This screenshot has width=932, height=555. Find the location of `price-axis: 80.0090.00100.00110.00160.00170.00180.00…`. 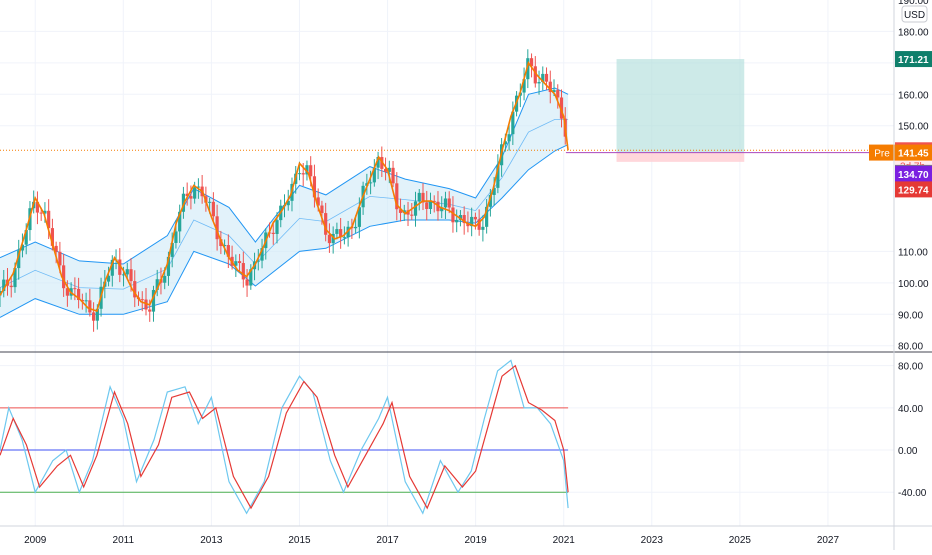

price-axis: 80.0090.00100.00110.00160.00170.00180.00… is located at coordinates (900, 249).